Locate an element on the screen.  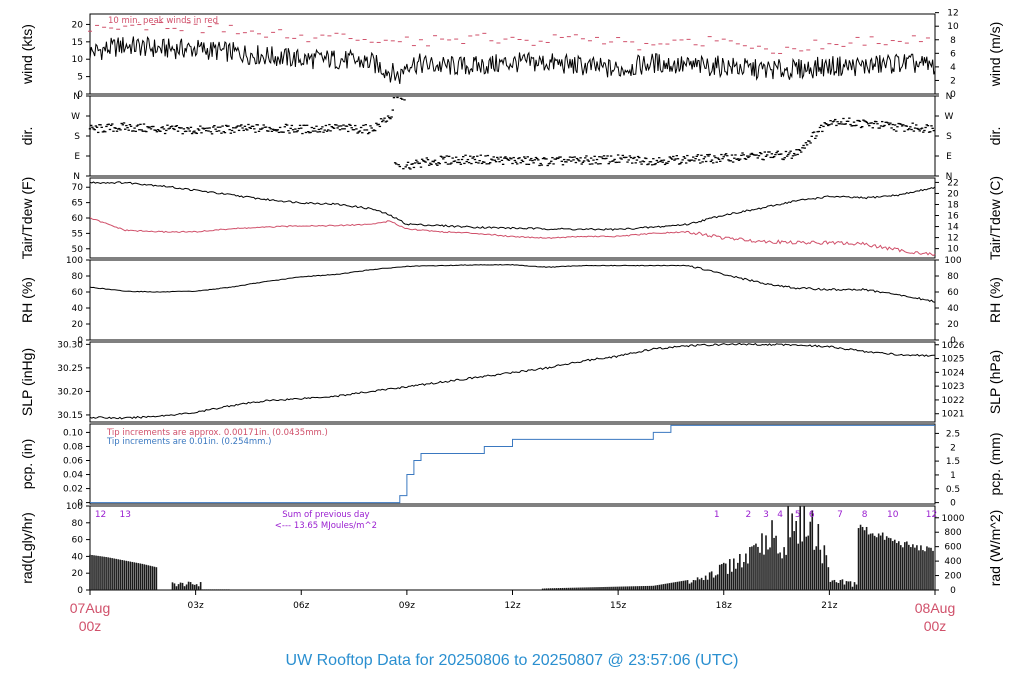
wind-ytick-label-left: 15 is located at coordinates (77, 43).